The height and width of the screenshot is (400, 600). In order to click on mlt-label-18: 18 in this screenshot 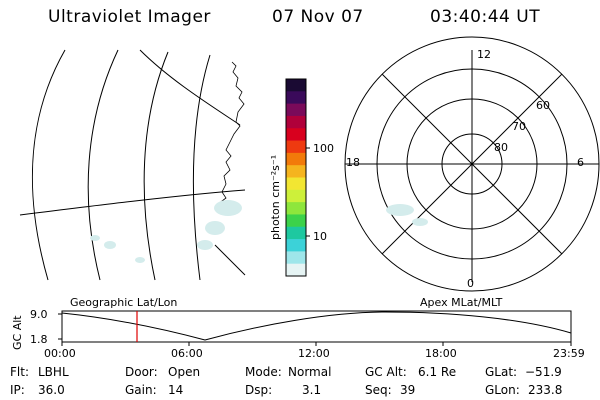, I will do `click(353, 162)`.